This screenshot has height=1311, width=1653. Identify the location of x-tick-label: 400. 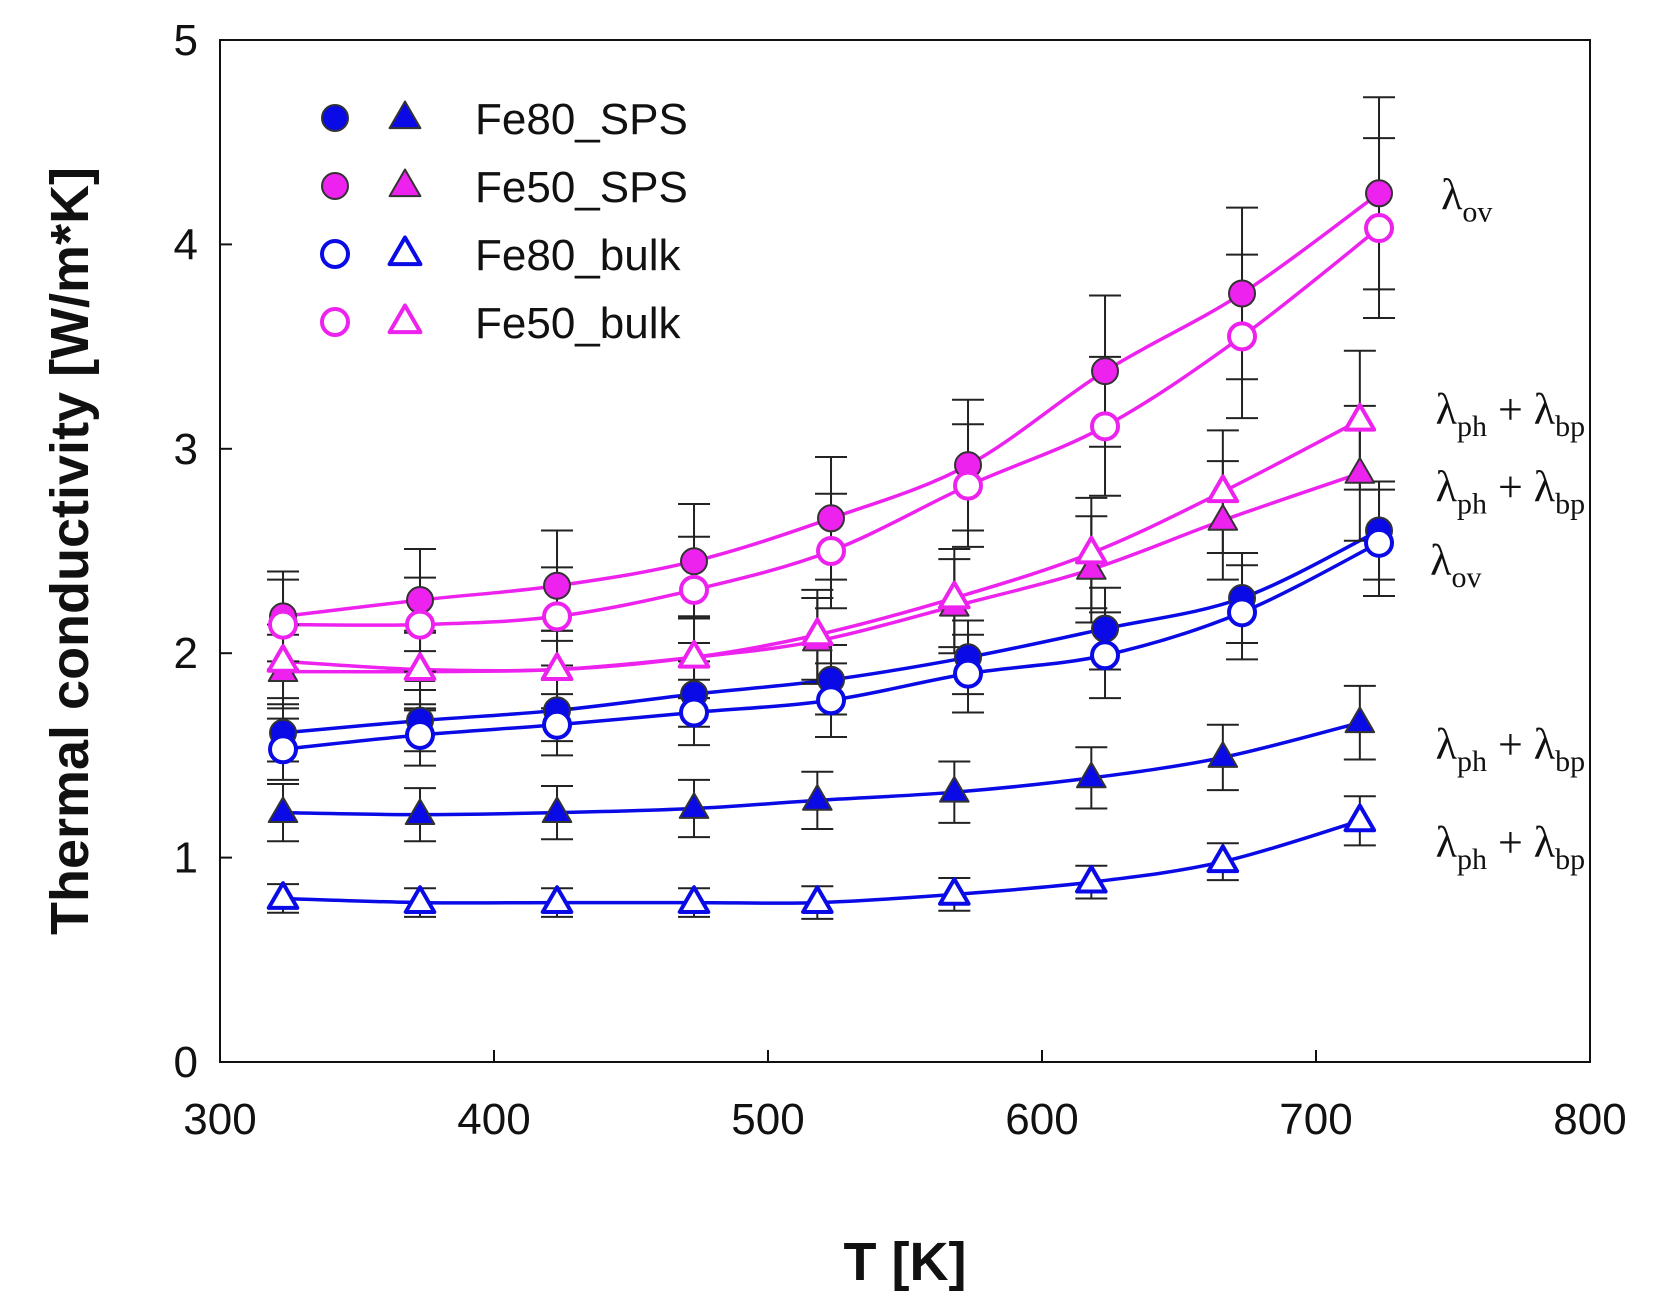
(493, 1119).